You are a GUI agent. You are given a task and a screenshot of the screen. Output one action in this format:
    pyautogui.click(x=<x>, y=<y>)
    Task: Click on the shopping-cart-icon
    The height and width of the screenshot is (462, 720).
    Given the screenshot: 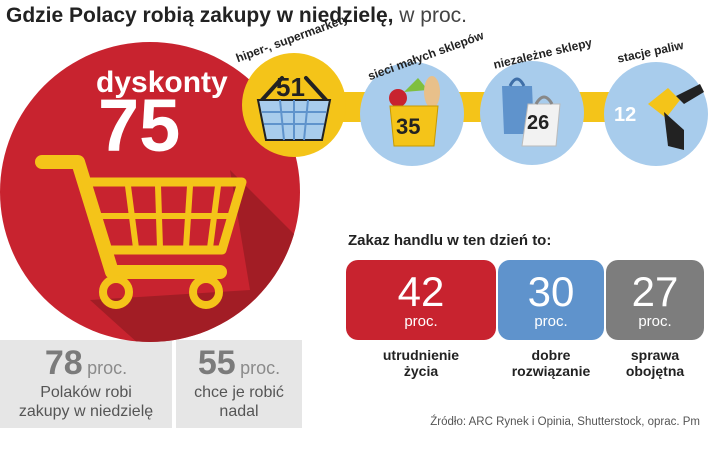 What is the action you would take?
    pyautogui.click(x=141, y=232)
    